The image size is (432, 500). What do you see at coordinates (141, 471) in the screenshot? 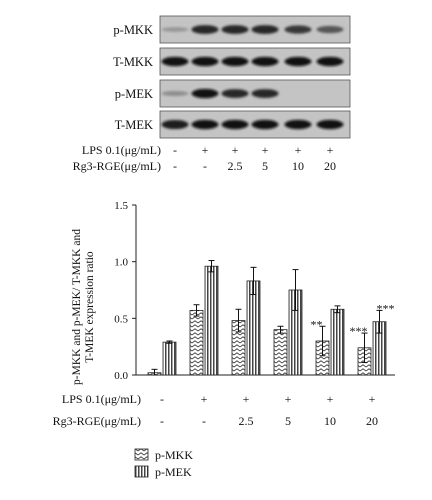
I see `legend-swatch-p-mek` at bounding box center [141, 471].